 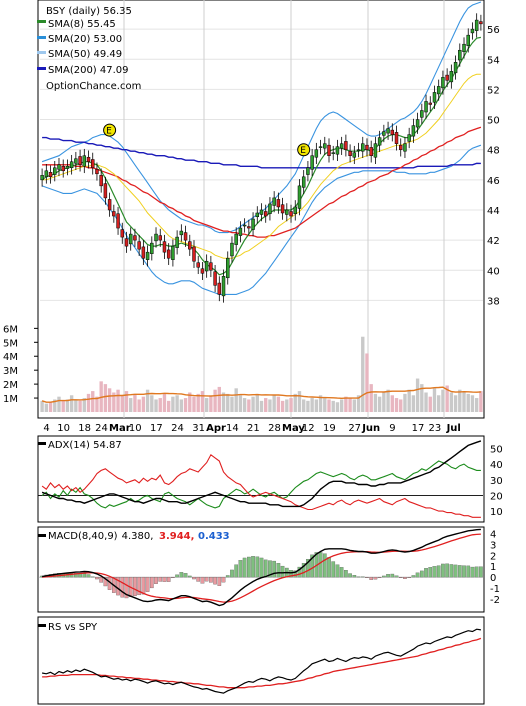 I want to click on legend-swatch-sma50, so click(x=41, y=52).